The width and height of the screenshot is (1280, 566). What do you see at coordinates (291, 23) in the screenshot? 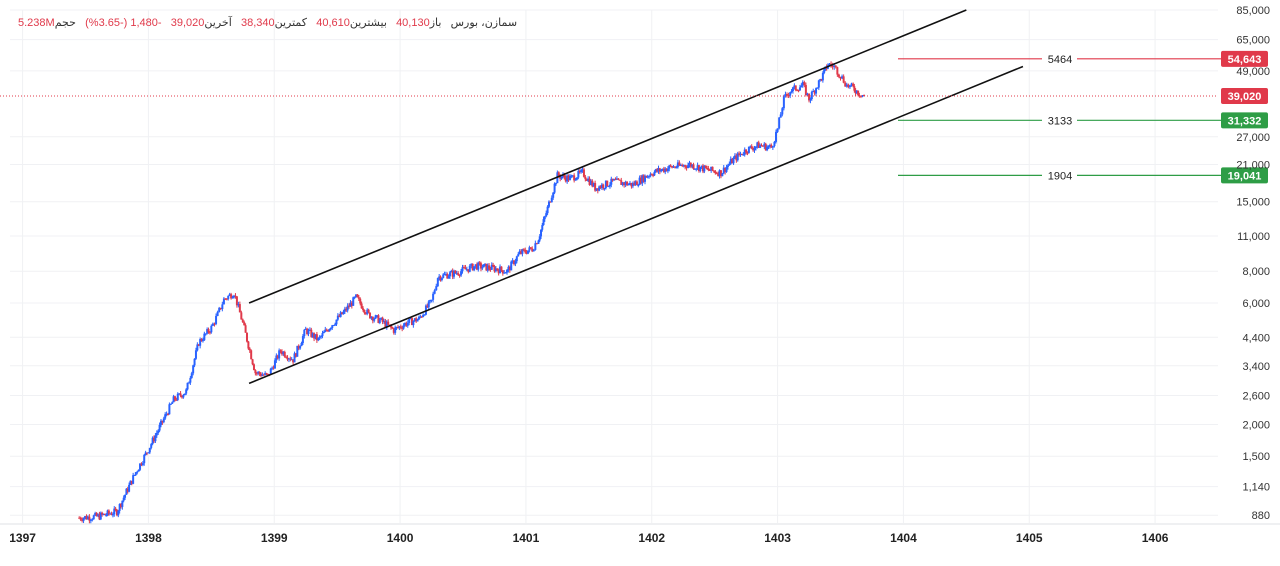
I see `low-label: کمترین` at bounding box center [291, 23].